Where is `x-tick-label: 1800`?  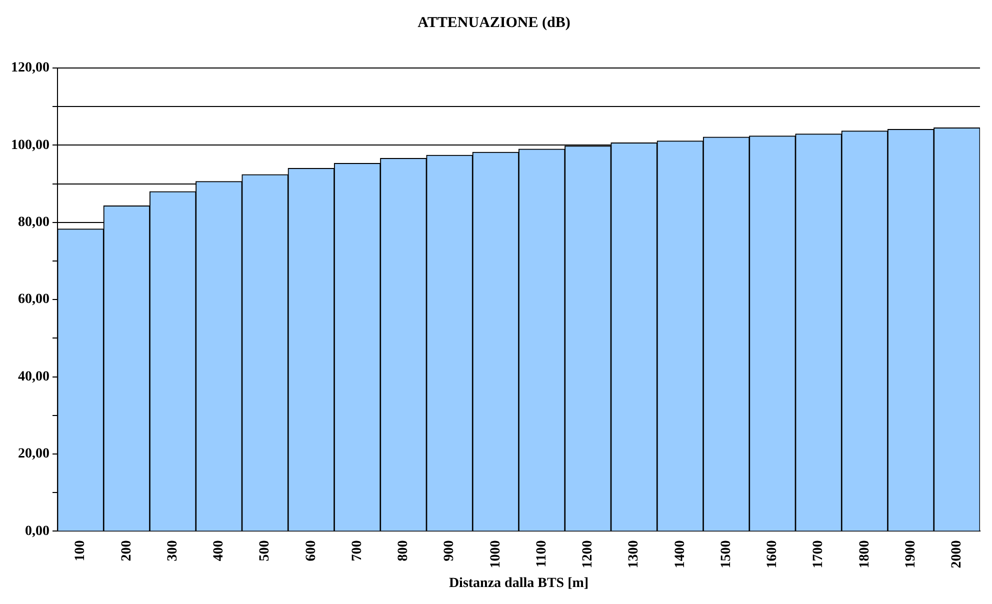
x-tick-label: 1800 is located at coordinates (864, 554).